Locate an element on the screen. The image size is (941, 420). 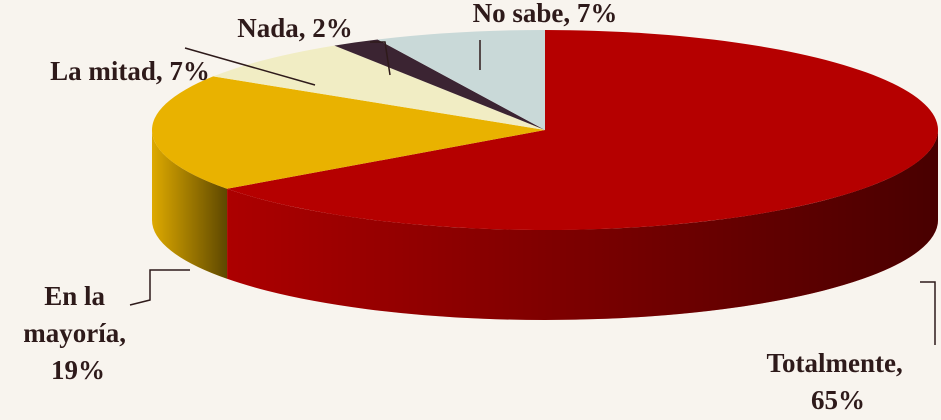
data-label: La mitad, 7% is located at coordinates (130, 71).